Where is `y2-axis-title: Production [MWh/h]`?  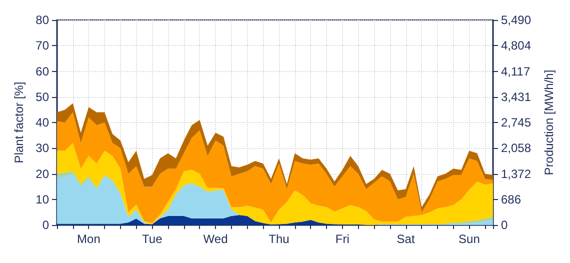
y2-axis-title: Production [MWh/h] is located at coordinates (549, 123).